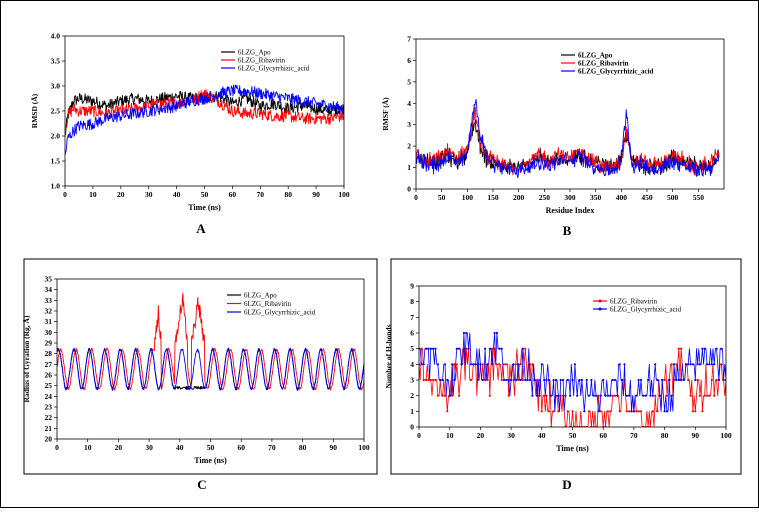 This screenshot has height=512, width=759. Describe the element at coordinates (573, 435) in the screenshot. I see `x-tick-label: 50` at that location.